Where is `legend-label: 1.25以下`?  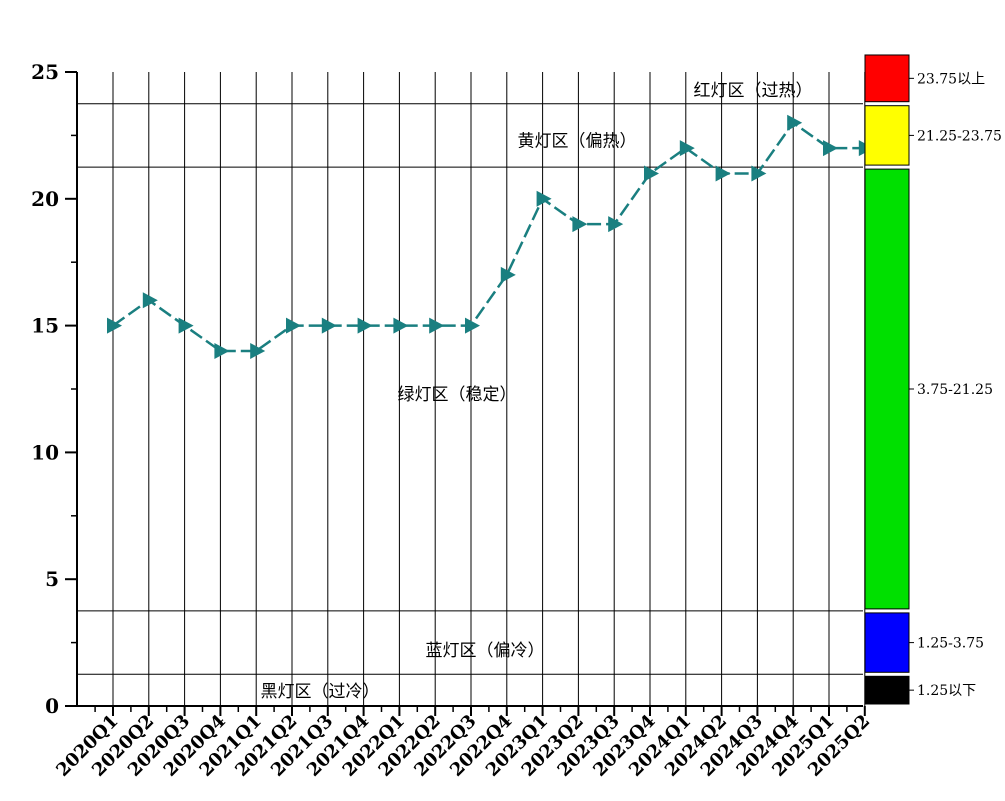
legend-label: 1.25以下 is located at coordinates (946, 691).